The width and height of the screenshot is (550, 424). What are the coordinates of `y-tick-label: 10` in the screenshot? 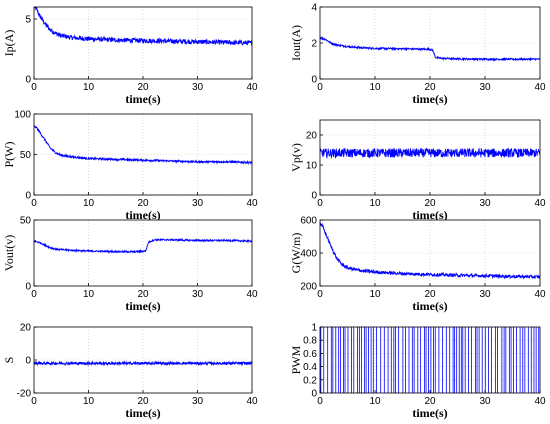 It's located at (312, 166).